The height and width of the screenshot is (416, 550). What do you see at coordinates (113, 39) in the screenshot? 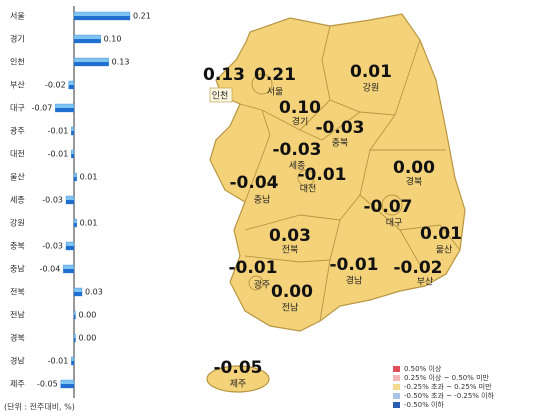
I see `value-label: 0.10` at bounding box center [113, 39].